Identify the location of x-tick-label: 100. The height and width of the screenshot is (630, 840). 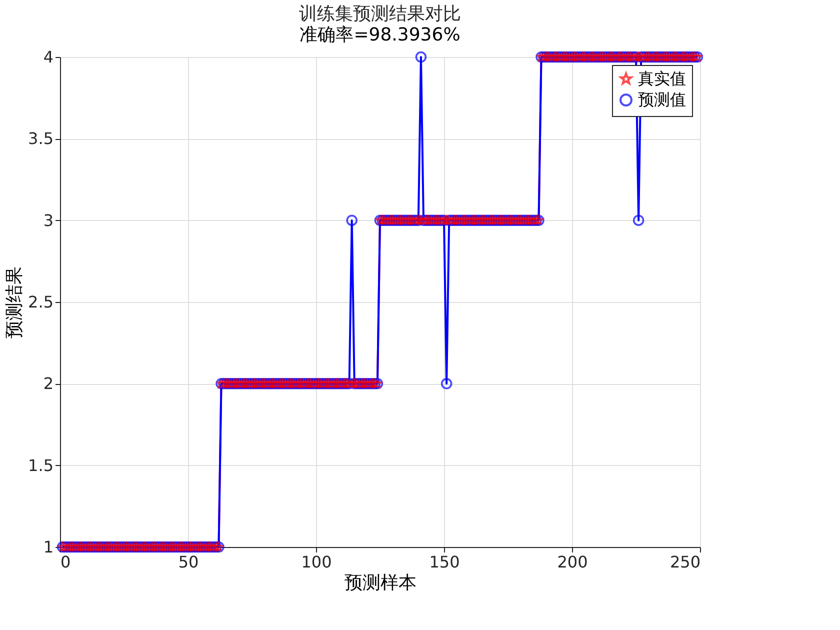
(316, 562).